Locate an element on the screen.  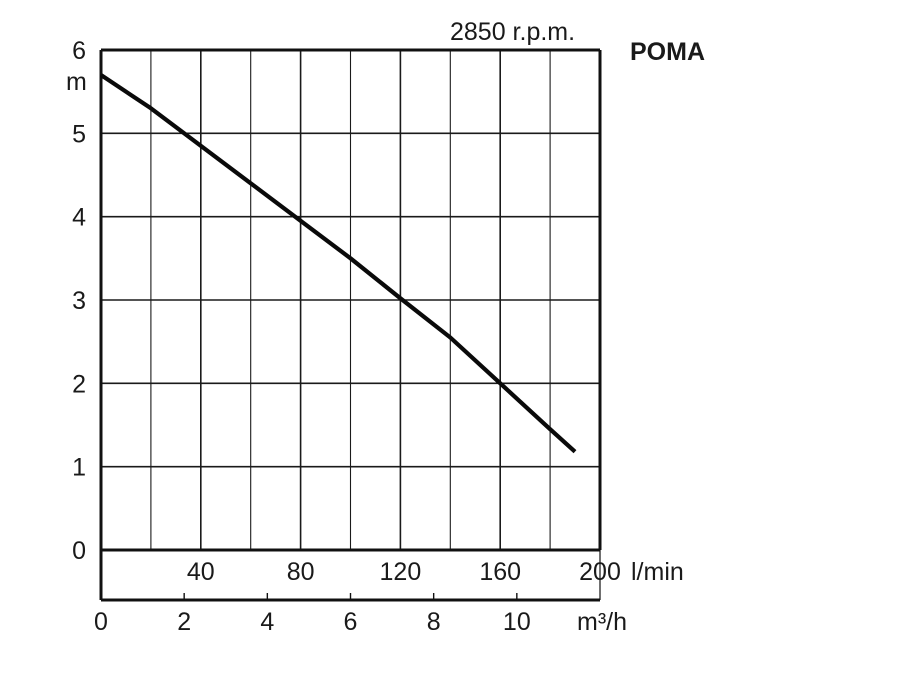
x-secondary-tick-label: 6 is located at coordinates (351, 622).